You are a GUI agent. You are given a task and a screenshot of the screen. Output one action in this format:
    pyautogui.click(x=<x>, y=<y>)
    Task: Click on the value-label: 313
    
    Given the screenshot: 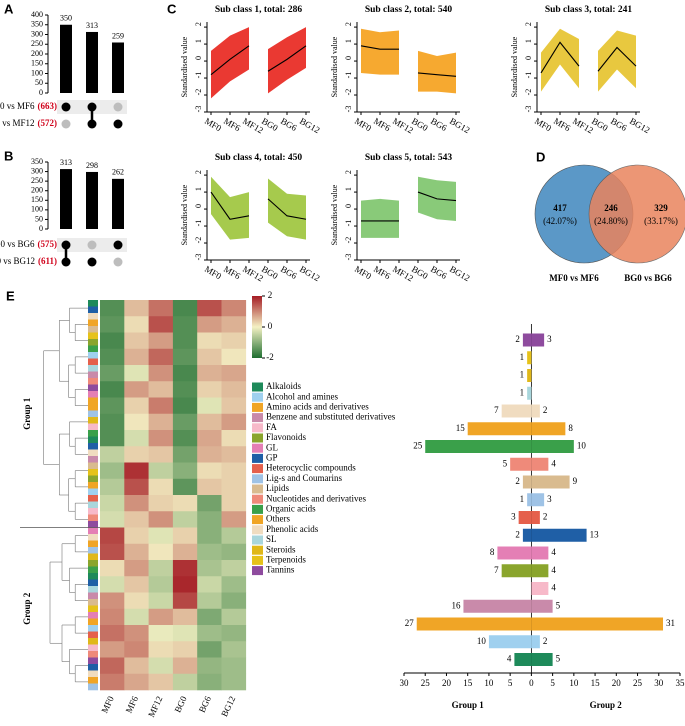 What is the action you would take?
    pyautogui.click(x=92, y=25)
    